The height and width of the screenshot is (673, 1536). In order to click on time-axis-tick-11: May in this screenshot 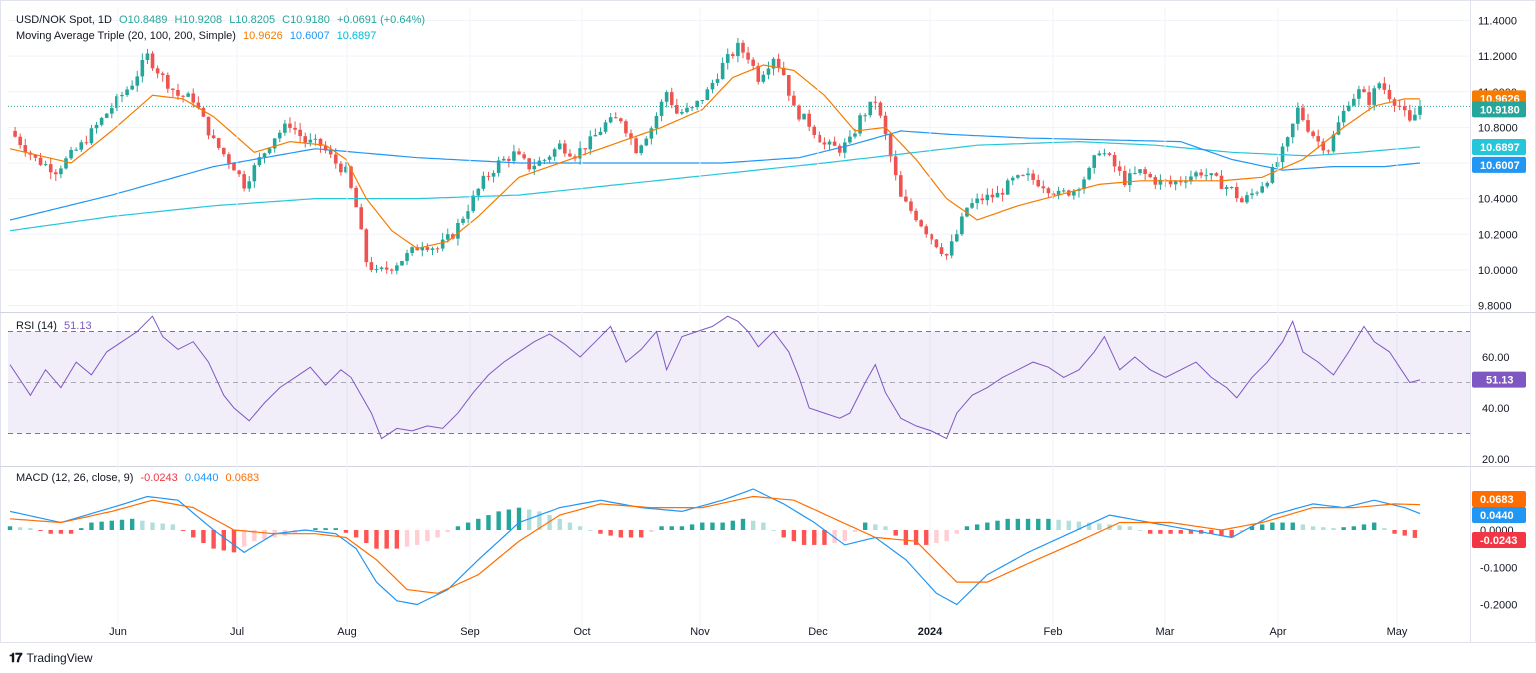, I will do `click(1397, 632)`.